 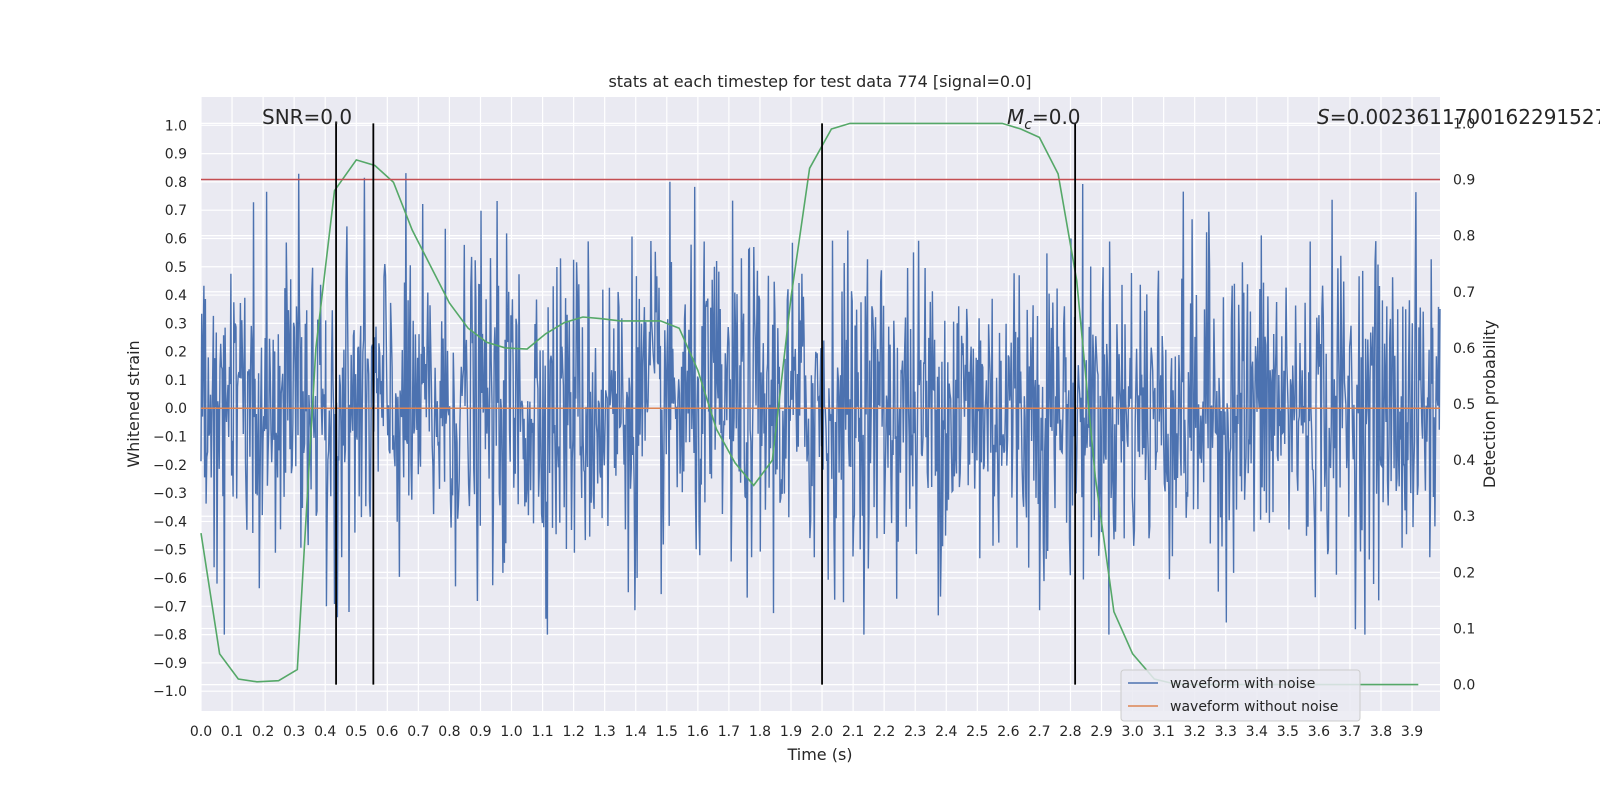 What do you see at coordinates (176, 211) in the screenshot?
I see `y-tick-label: 0.7` at bounding box center [176, 211].